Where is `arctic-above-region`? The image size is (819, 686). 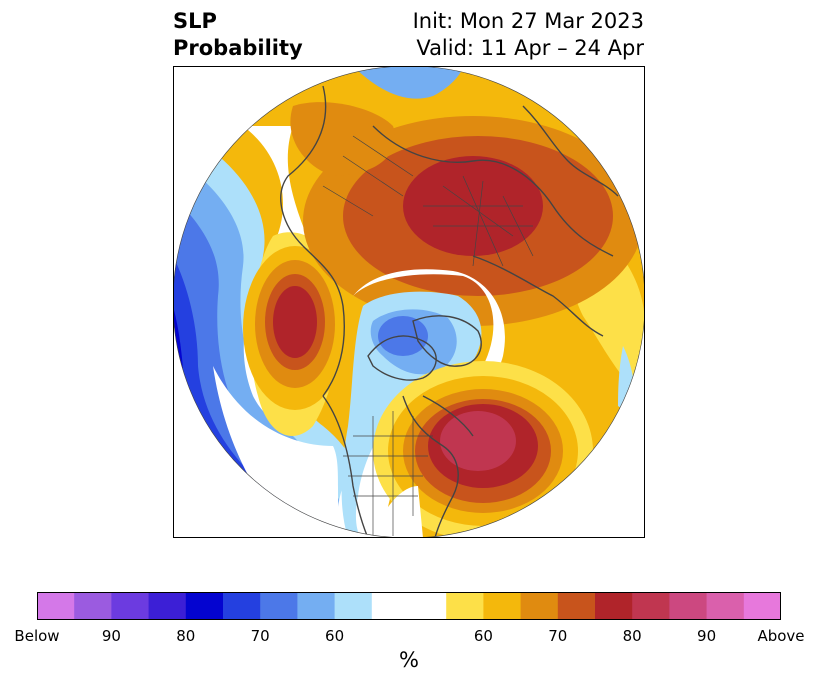
arctic-above-region is located at coordinates (466, 214).